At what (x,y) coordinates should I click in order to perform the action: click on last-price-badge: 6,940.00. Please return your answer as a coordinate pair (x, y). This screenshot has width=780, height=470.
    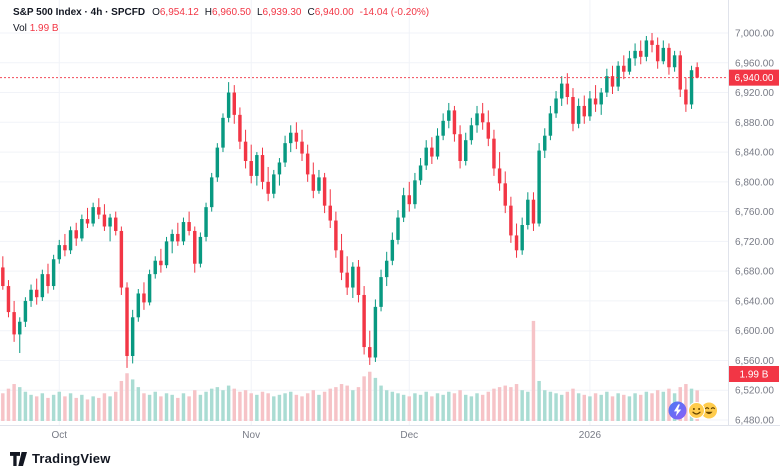
    Looking at the image, I should click on (754, 77).